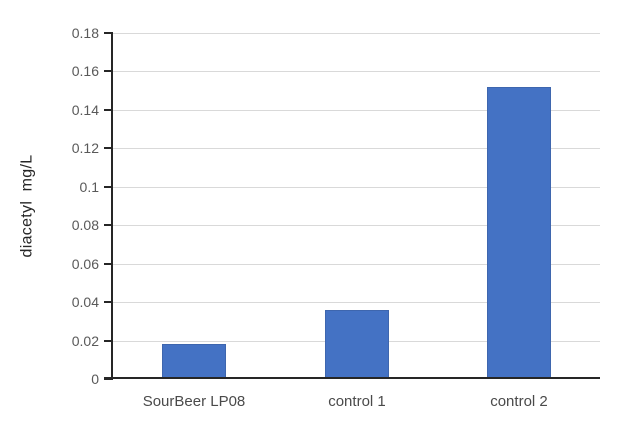  Describe the element at coordinates (85, 148) in the screenshot. I see `y-tick-label: 0.12` at that location.